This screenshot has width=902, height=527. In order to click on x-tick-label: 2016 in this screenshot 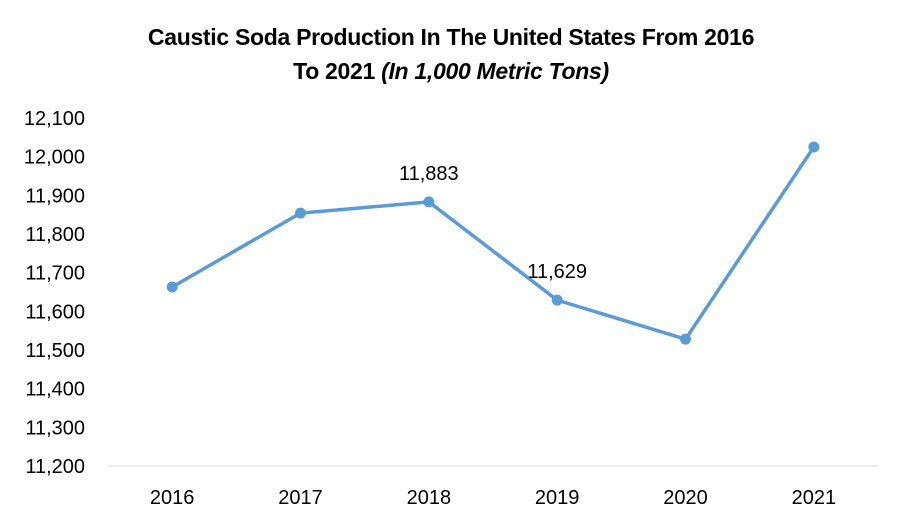, I will do `click(172, 498)`.